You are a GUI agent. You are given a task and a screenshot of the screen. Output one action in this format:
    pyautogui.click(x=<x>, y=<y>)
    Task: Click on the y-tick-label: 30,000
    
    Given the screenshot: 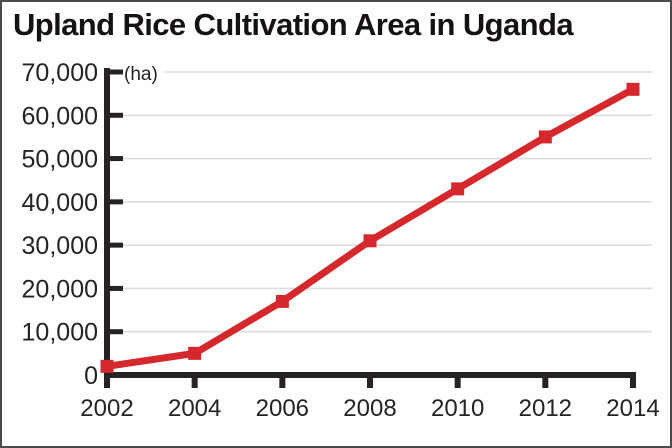 What is the action you would take?
    pyautogui.click(x=60, y=246)
    